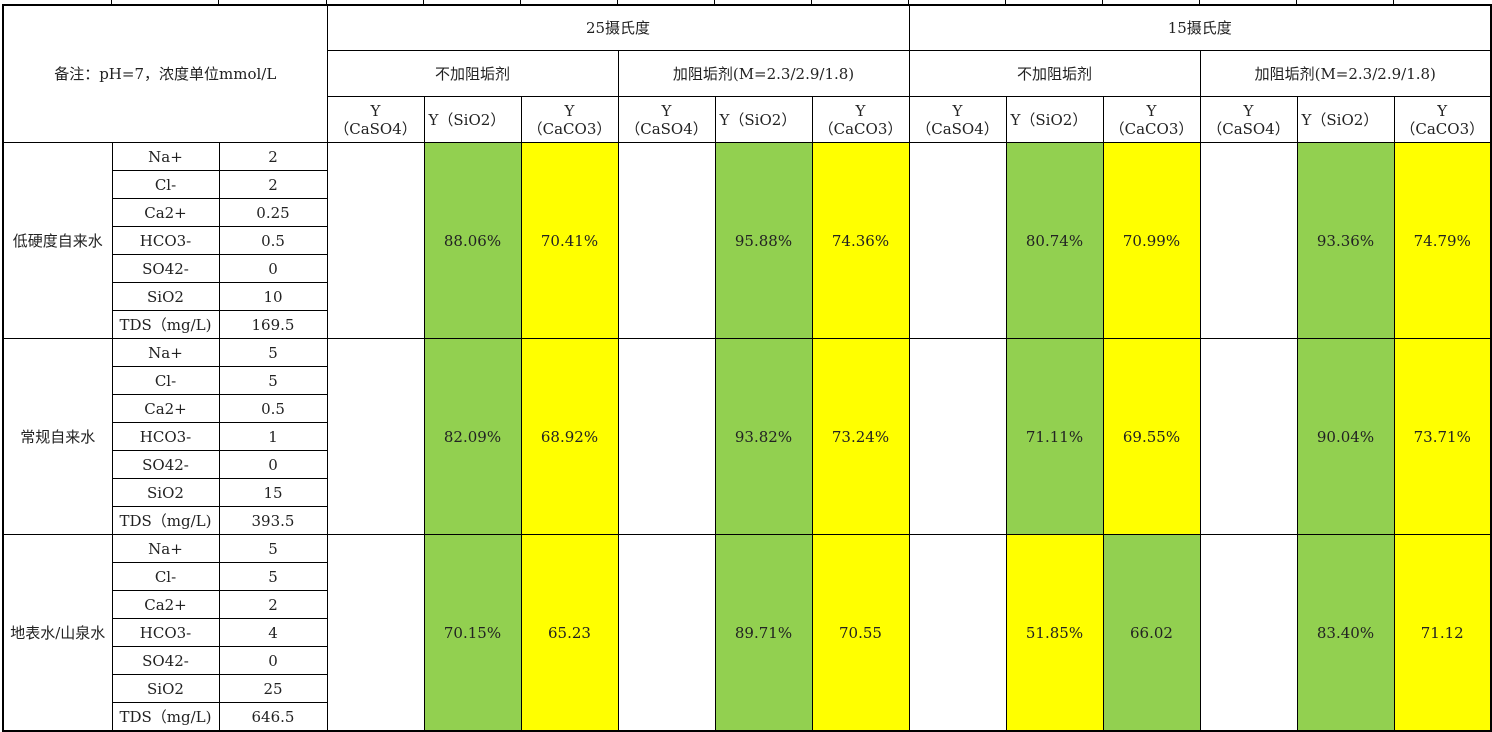 This screenshot has width=1492, height=732. I want to click on param-value-cell: 4, so click(273, 632).